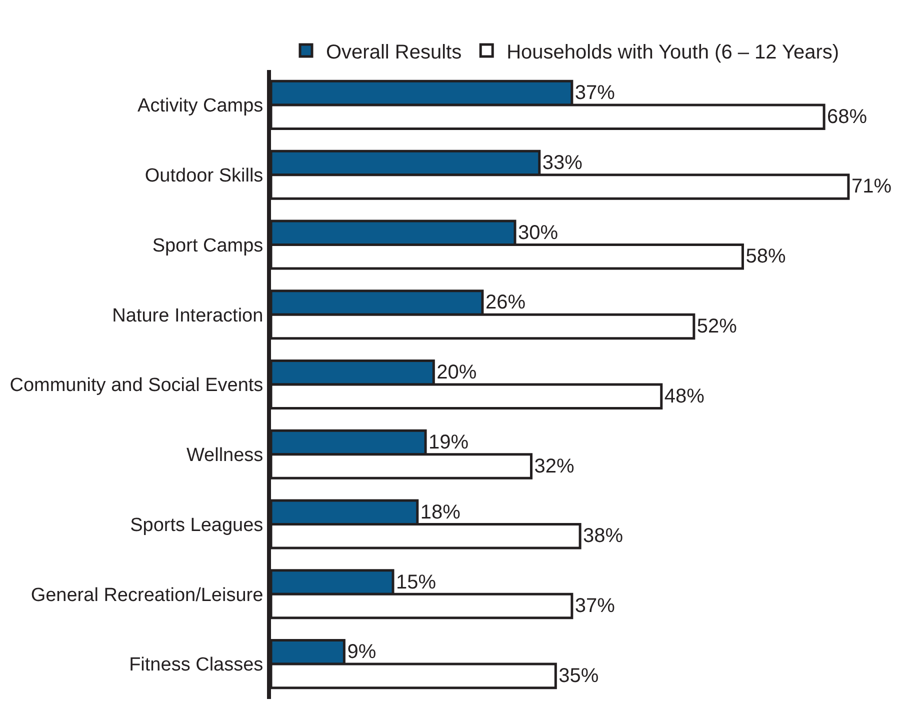  What do you see at coordinates (448, 443) in the screenshot?
I see `data-label: 19%` at bounding box center [448, 443].